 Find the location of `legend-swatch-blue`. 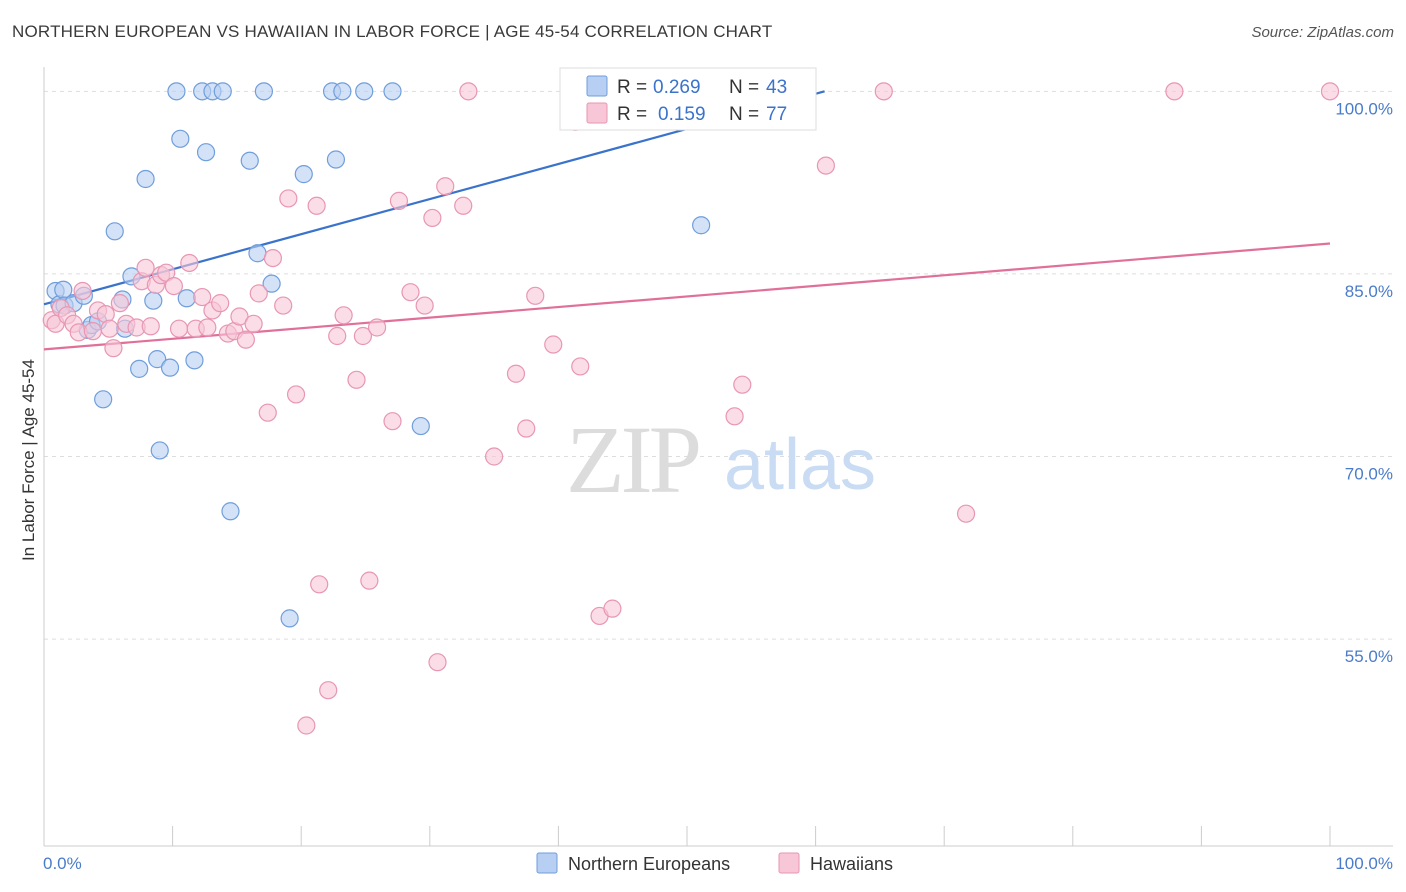

legend-swatch-blue is located at coordinates (597, 86).